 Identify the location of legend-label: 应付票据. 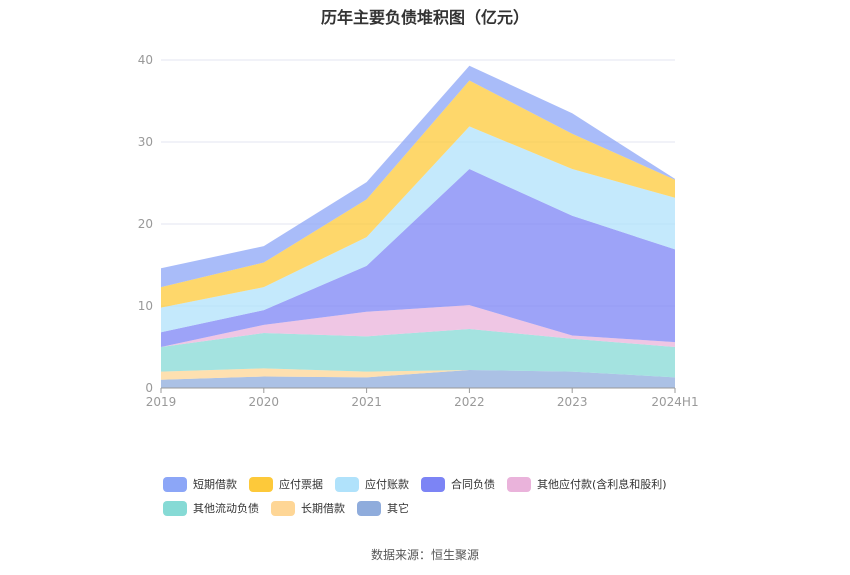
(301, 484).